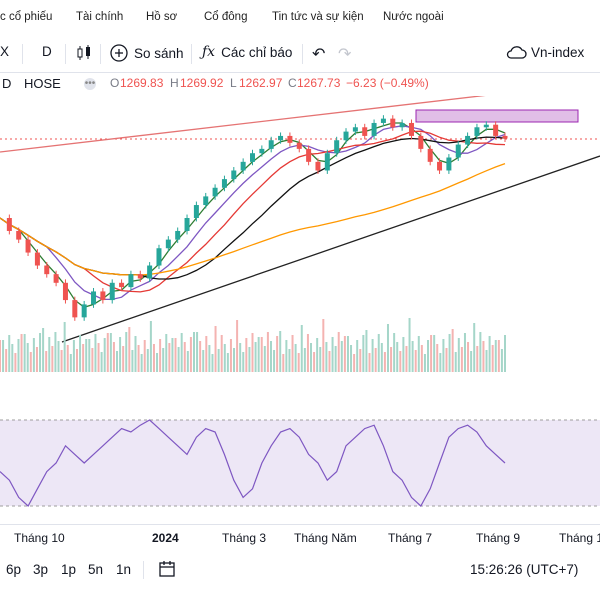 Image resolution: width=600 pixels, height=600 pixels. I want to click on compare-button: So sánh, so click(147, 53).